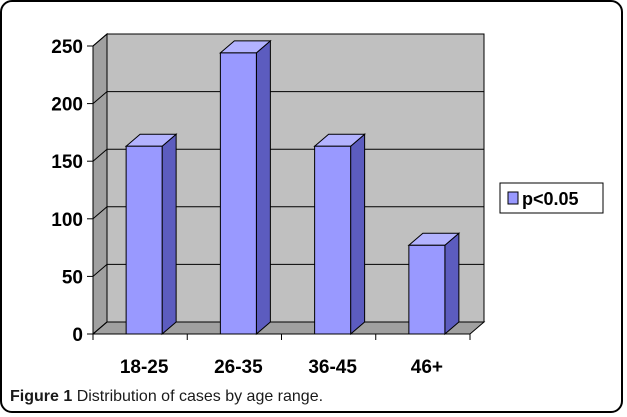 Image resolution: width=627 pixels, height=417 pixels. Describe the element at coordinates (144, 367) in the screenshot. I see `x-tick-label: 18-25` at that location.